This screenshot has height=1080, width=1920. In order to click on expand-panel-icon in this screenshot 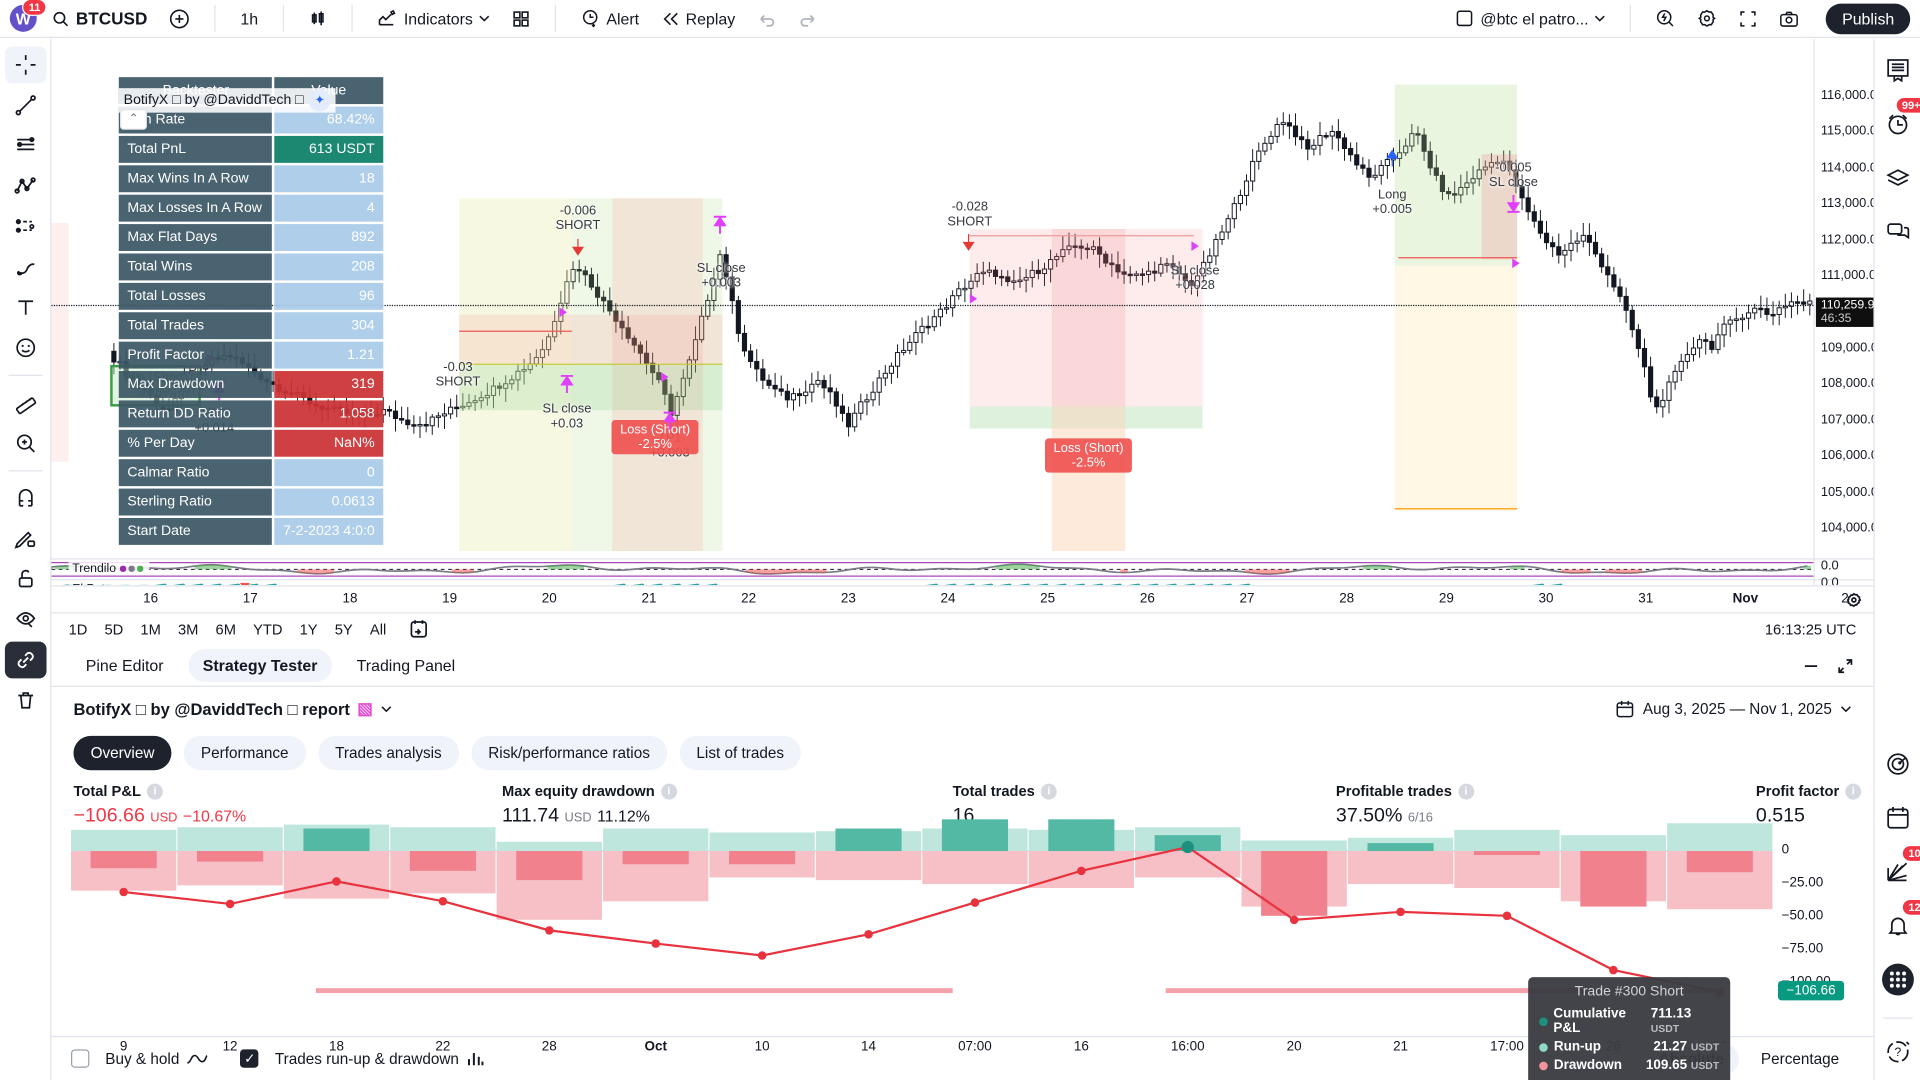, I will do `click(1845, 665)`.